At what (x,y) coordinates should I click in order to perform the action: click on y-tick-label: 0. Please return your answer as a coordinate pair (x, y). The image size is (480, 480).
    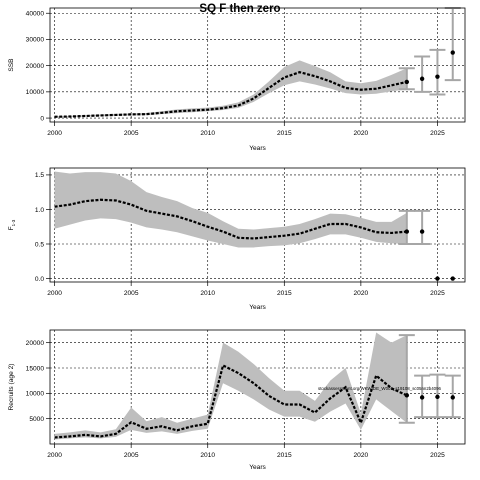
    Looking at the image, I should click on (42, 118).